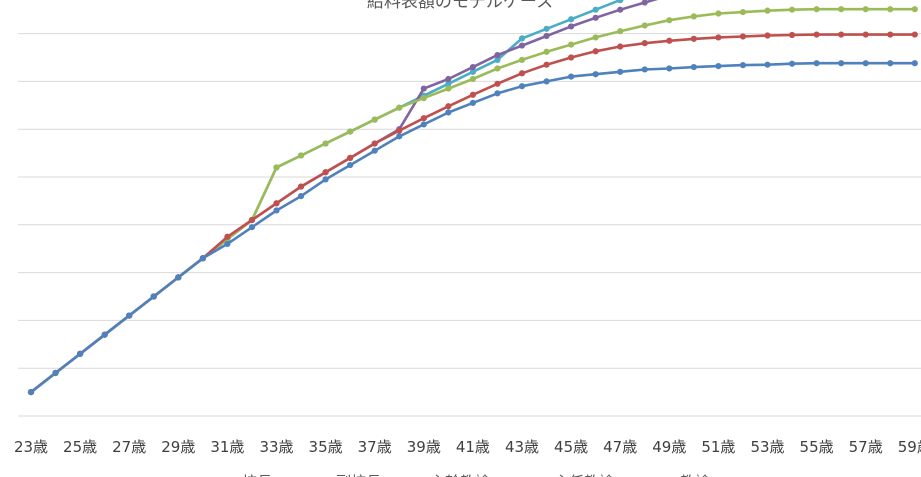  Describe the element at coordinates (358, 475) in the screenshot. I see `legend-label: 副校長` at that location.